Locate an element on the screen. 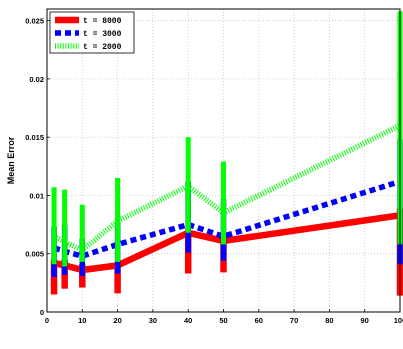 This screenshot has height=349, width=403. x-tick-label: 100 is located at coordinates (398, 320).